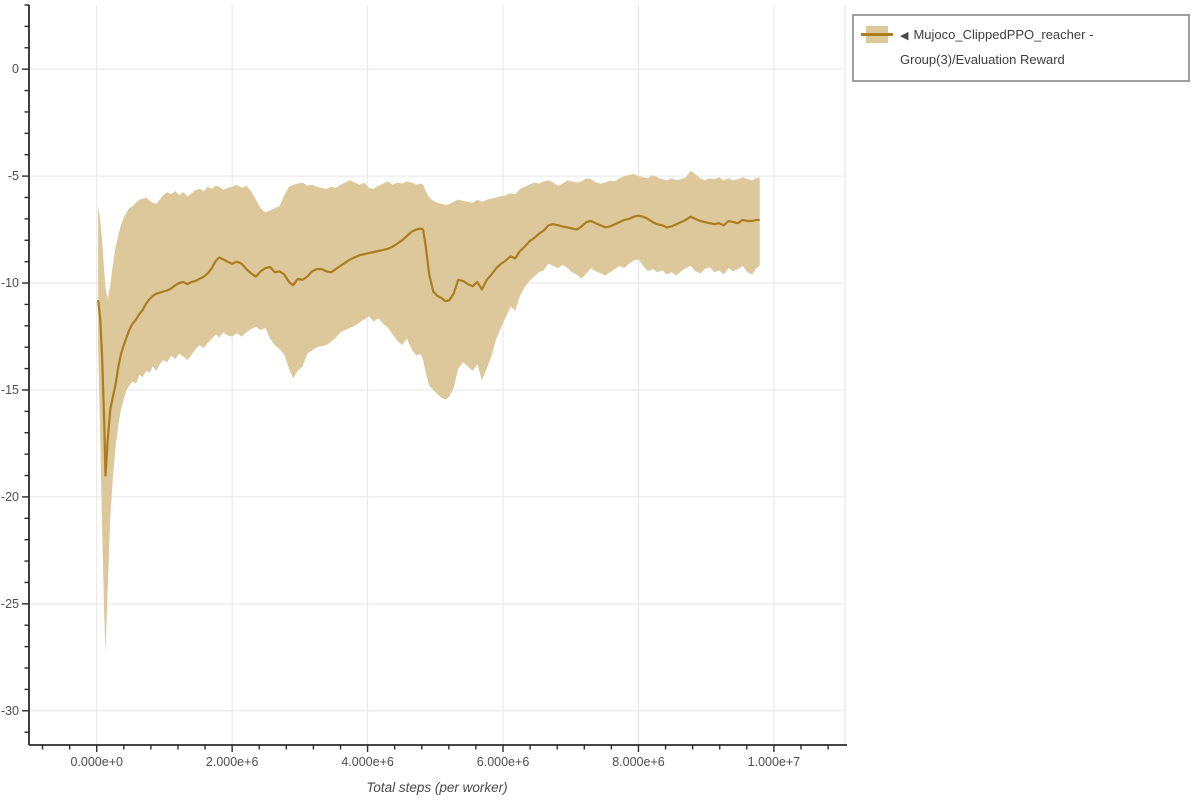  Describe the element at coordinates (15, 69) in the screenshot. I see `y-tick-label: 0` at that location.